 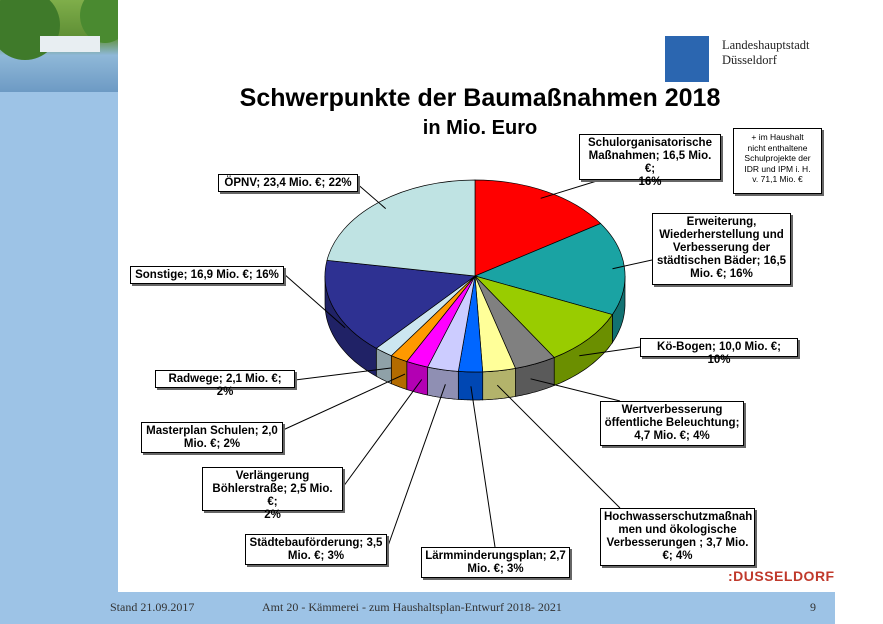 I want to click on label-laermminderung: Lärmminderungsplan; 2,7 Mio. €; 3%, so click(x=495, y=562).